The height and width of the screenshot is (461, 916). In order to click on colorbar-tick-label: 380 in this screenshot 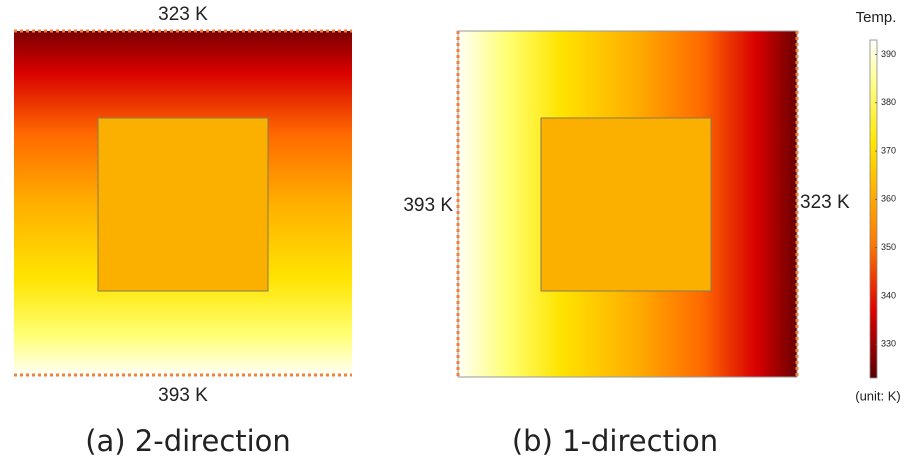, I will do `click(888, 102)`.